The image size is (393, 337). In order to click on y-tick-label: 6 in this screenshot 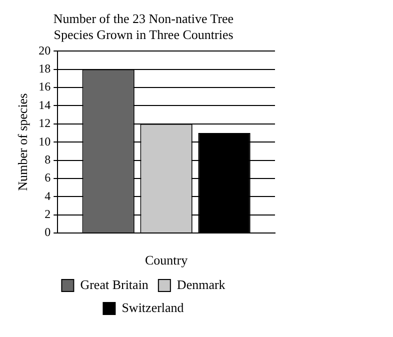, I will do `click(47, 177)`.